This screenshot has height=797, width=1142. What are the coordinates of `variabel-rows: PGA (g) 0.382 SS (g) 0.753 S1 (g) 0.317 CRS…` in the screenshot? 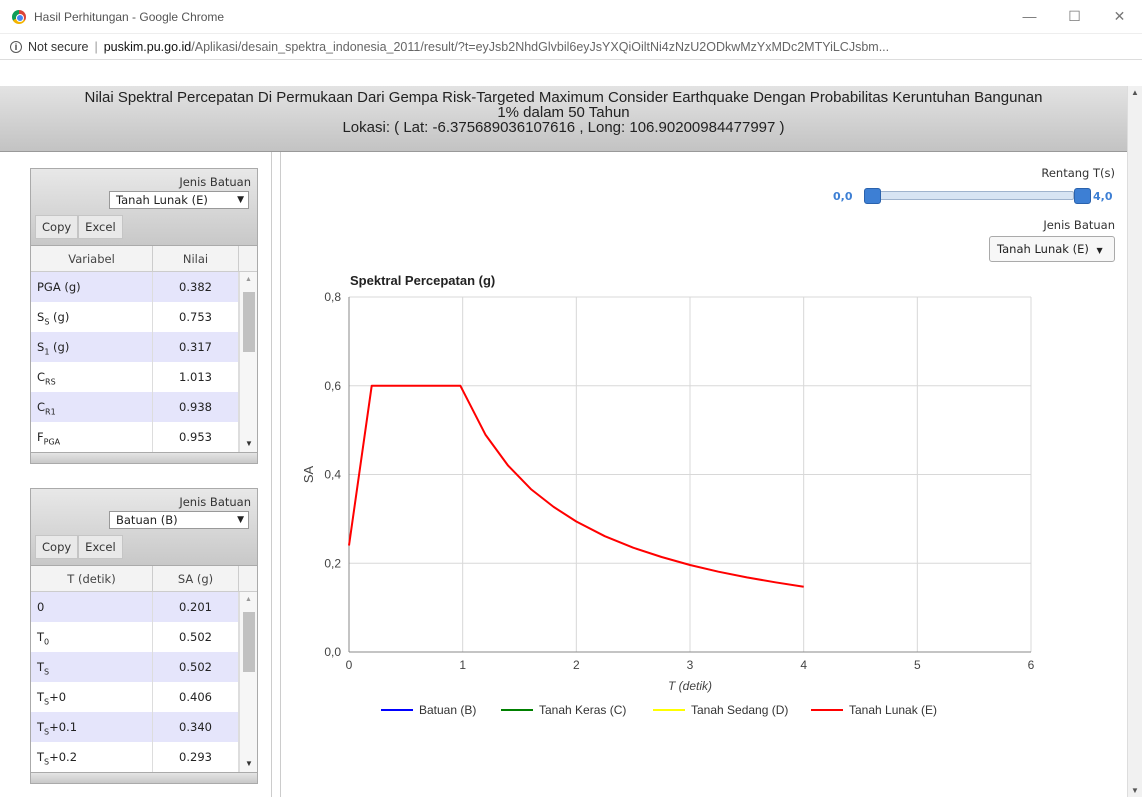 It's located at (144, 362).